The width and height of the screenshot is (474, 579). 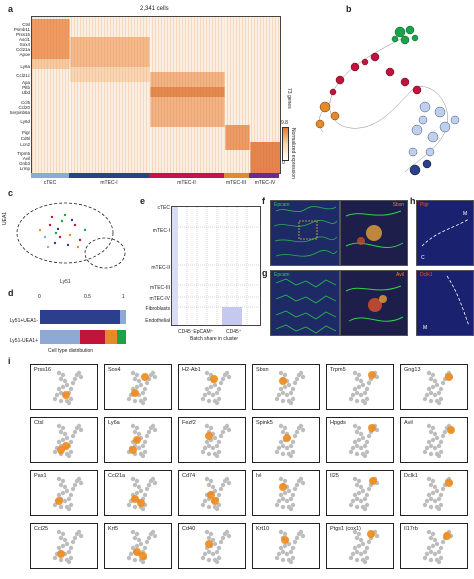 I want to click on umap-panel: Ccl25, so click(x=64, y=546).